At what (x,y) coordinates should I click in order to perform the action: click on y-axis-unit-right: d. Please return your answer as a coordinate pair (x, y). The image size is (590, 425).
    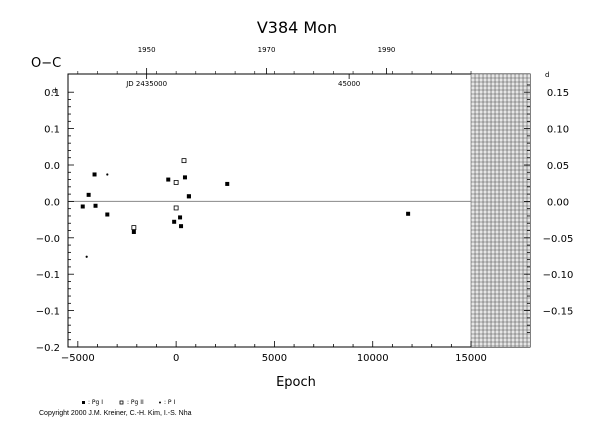
    Looking at the image, I should click on (547, 75).